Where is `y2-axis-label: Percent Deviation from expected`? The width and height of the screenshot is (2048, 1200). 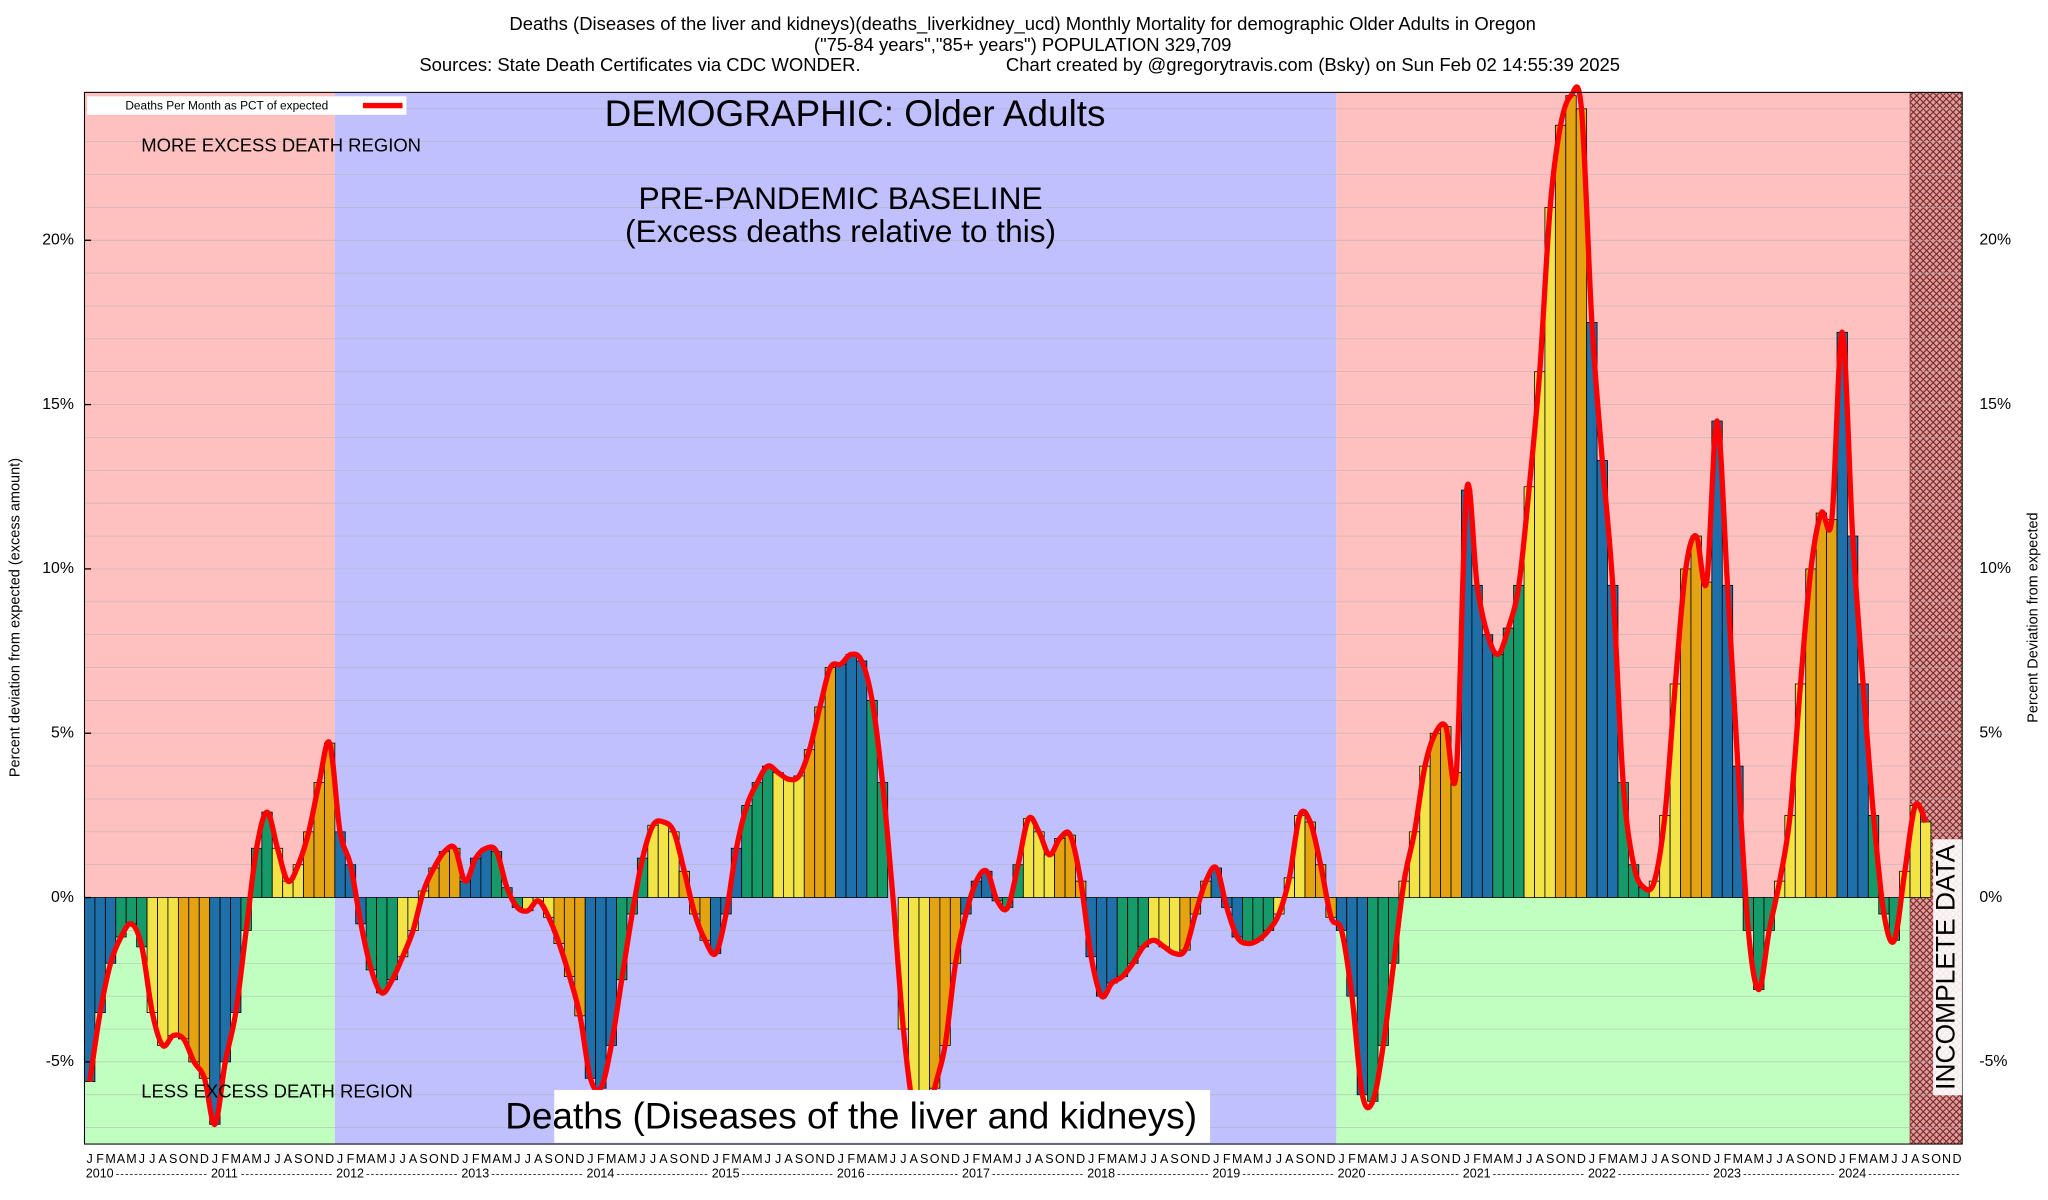
y2-axis-label: Percent Deviation from expected is located at coordinates (2033, 617).